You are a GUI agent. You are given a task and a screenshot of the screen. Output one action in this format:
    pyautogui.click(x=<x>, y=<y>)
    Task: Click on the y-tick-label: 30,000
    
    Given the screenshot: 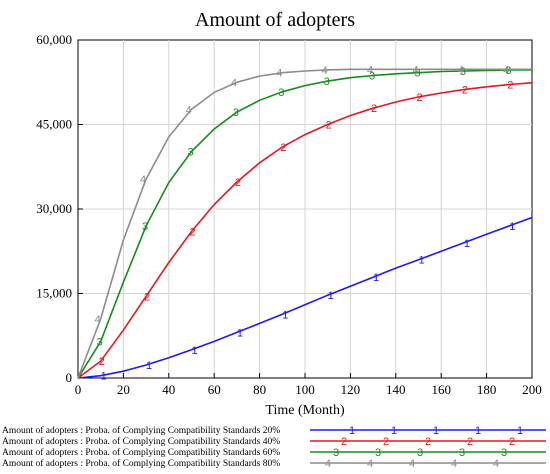 What is the action you would take?
    pyautogui.click(x=54, y=208)
    